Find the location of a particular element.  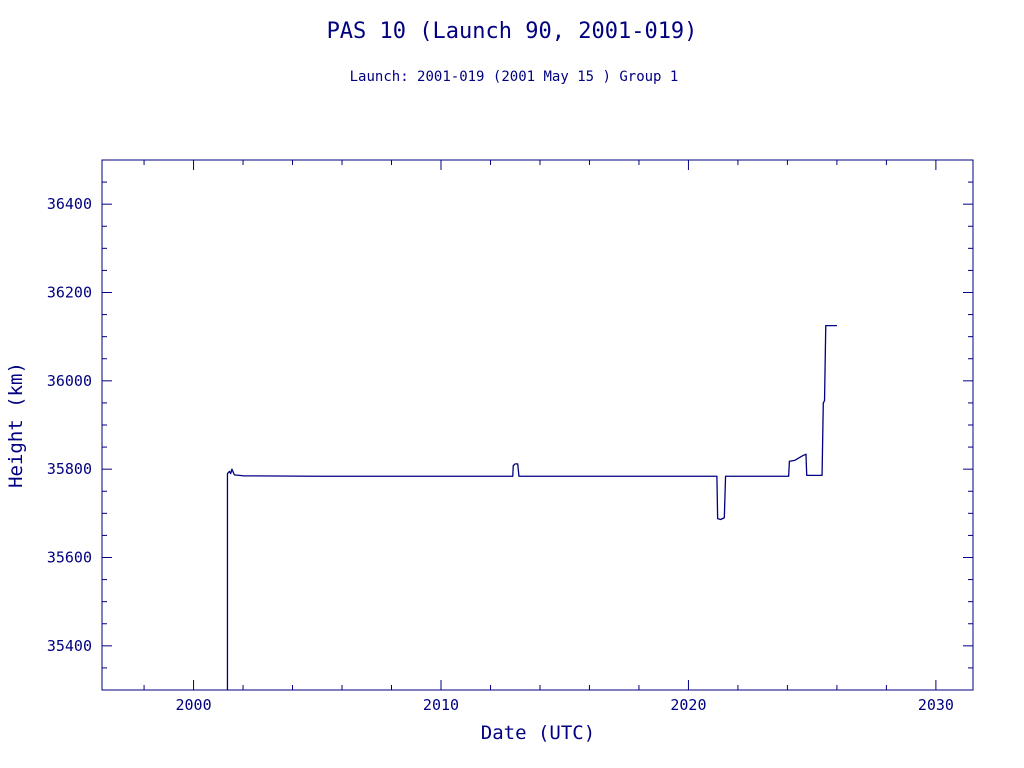

x-tick-label: 2020 is located at coordinates (688, 705).